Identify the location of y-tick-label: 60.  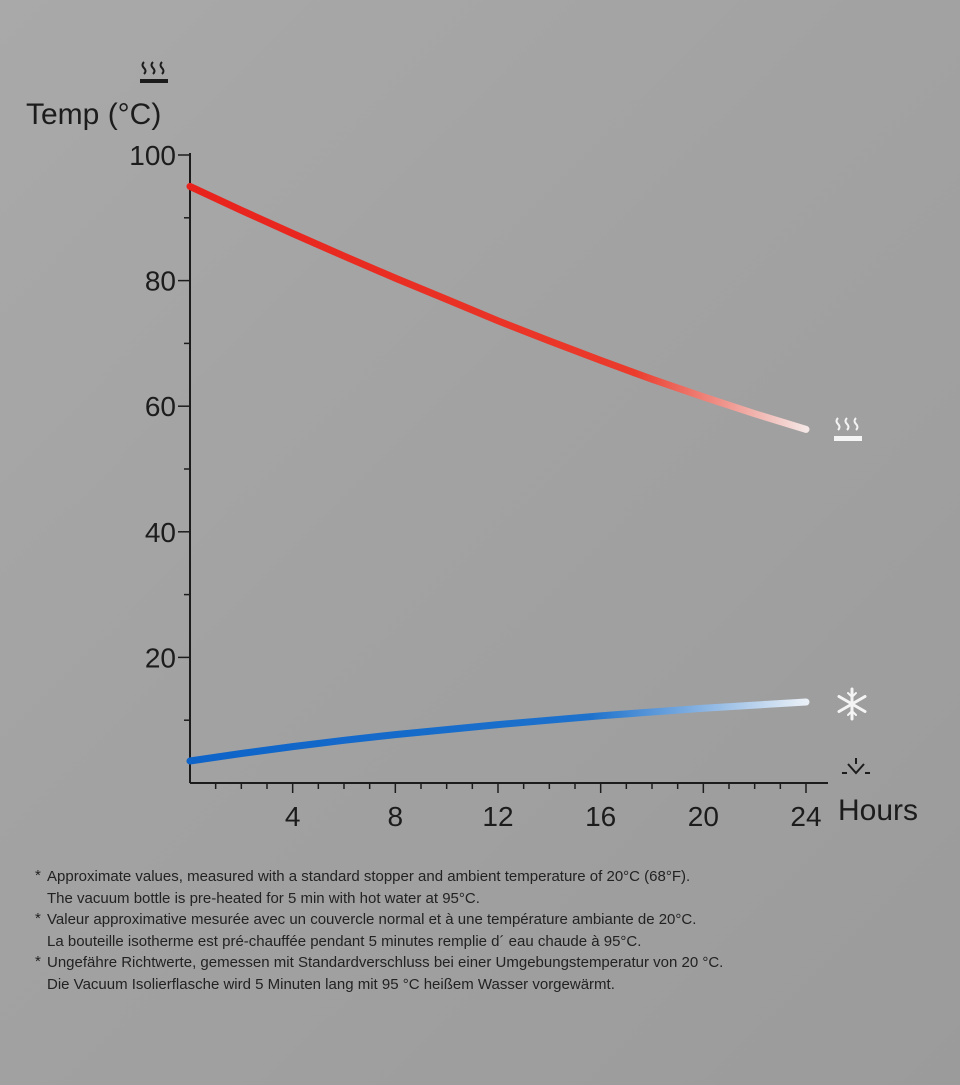
(160, 406).